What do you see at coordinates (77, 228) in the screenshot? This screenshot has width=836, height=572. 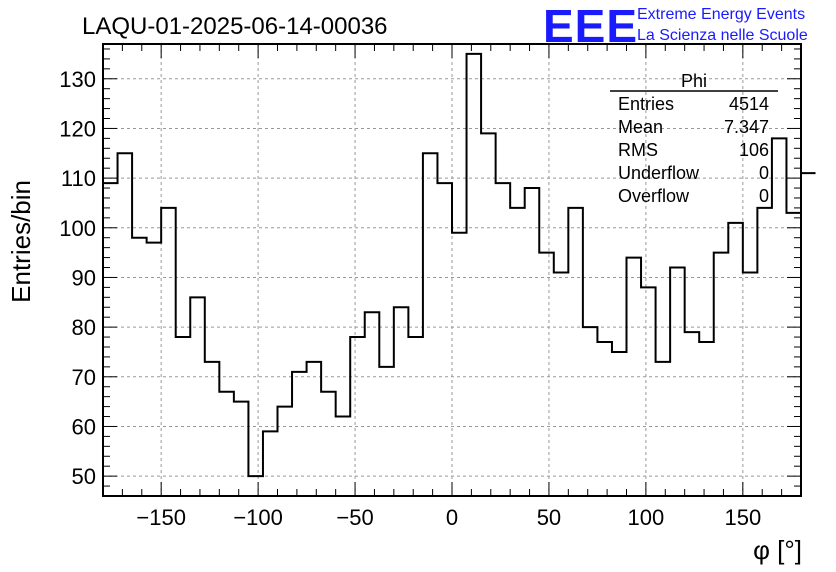 I see `y-tick-label: 100` at bounding box center [77, 228].